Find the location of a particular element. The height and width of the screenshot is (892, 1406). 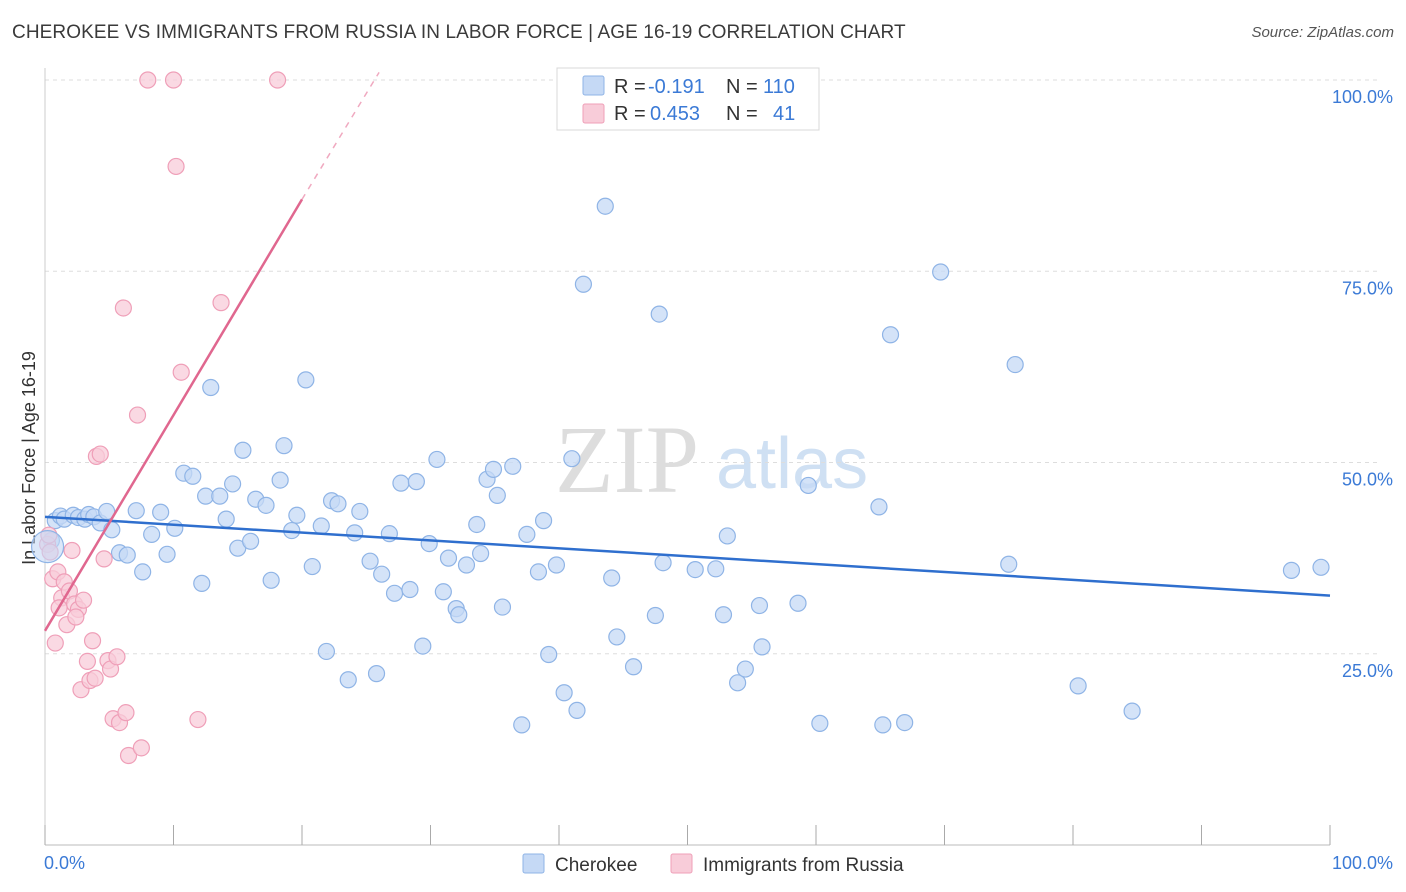

russia-trend-line is located at coordinates (173, 415).